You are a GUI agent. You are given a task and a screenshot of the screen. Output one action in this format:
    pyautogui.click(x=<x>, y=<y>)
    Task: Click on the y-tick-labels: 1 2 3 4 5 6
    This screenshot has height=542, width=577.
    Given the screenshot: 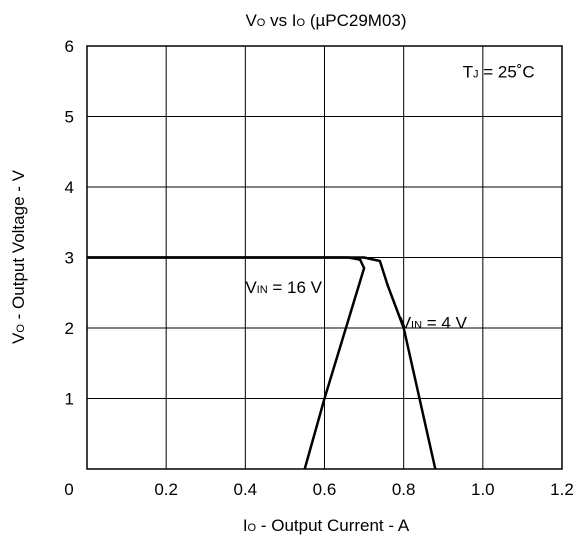 What is the action you would take?
    pyautogui.click(x=69, y=223)
    